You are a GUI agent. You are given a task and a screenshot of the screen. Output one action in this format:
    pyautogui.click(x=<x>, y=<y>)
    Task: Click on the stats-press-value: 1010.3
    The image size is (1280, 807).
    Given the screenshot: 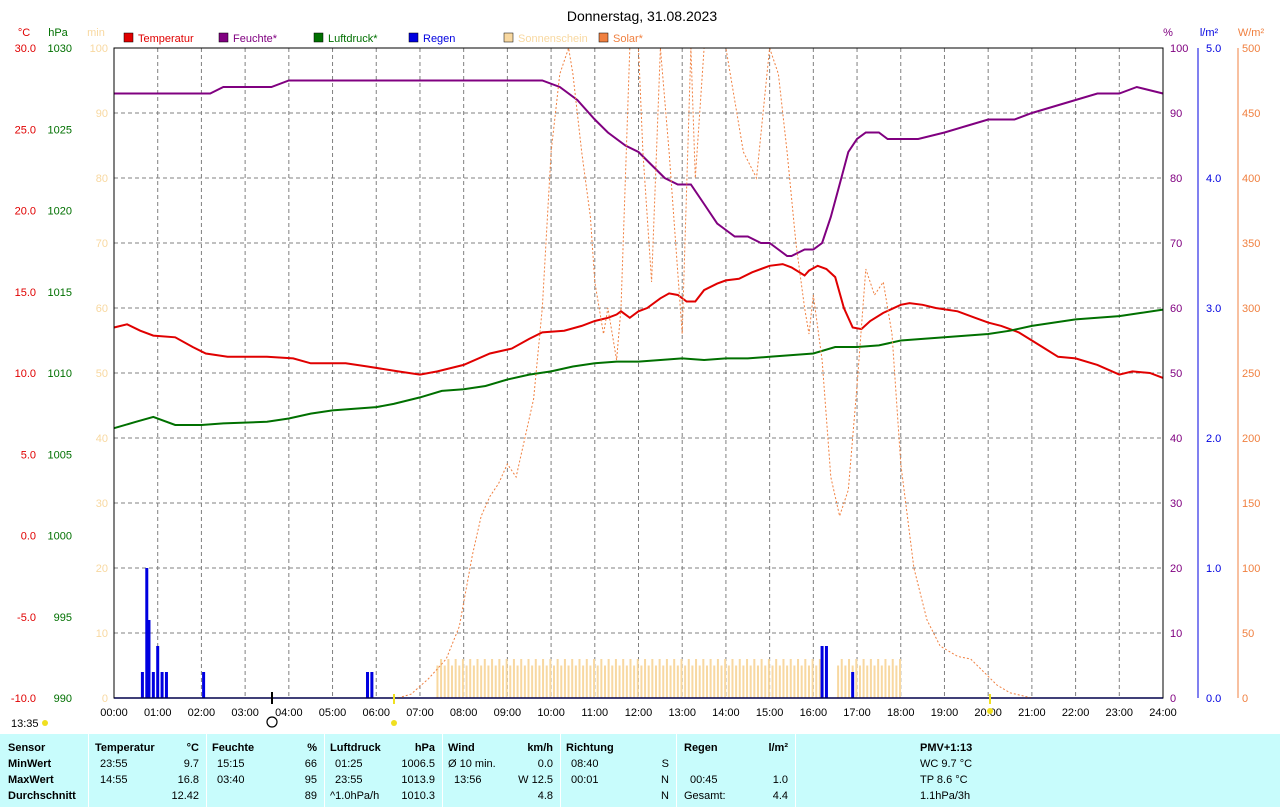 What is the action you would take?
    pyautogui.click(x=418, y=796)
    